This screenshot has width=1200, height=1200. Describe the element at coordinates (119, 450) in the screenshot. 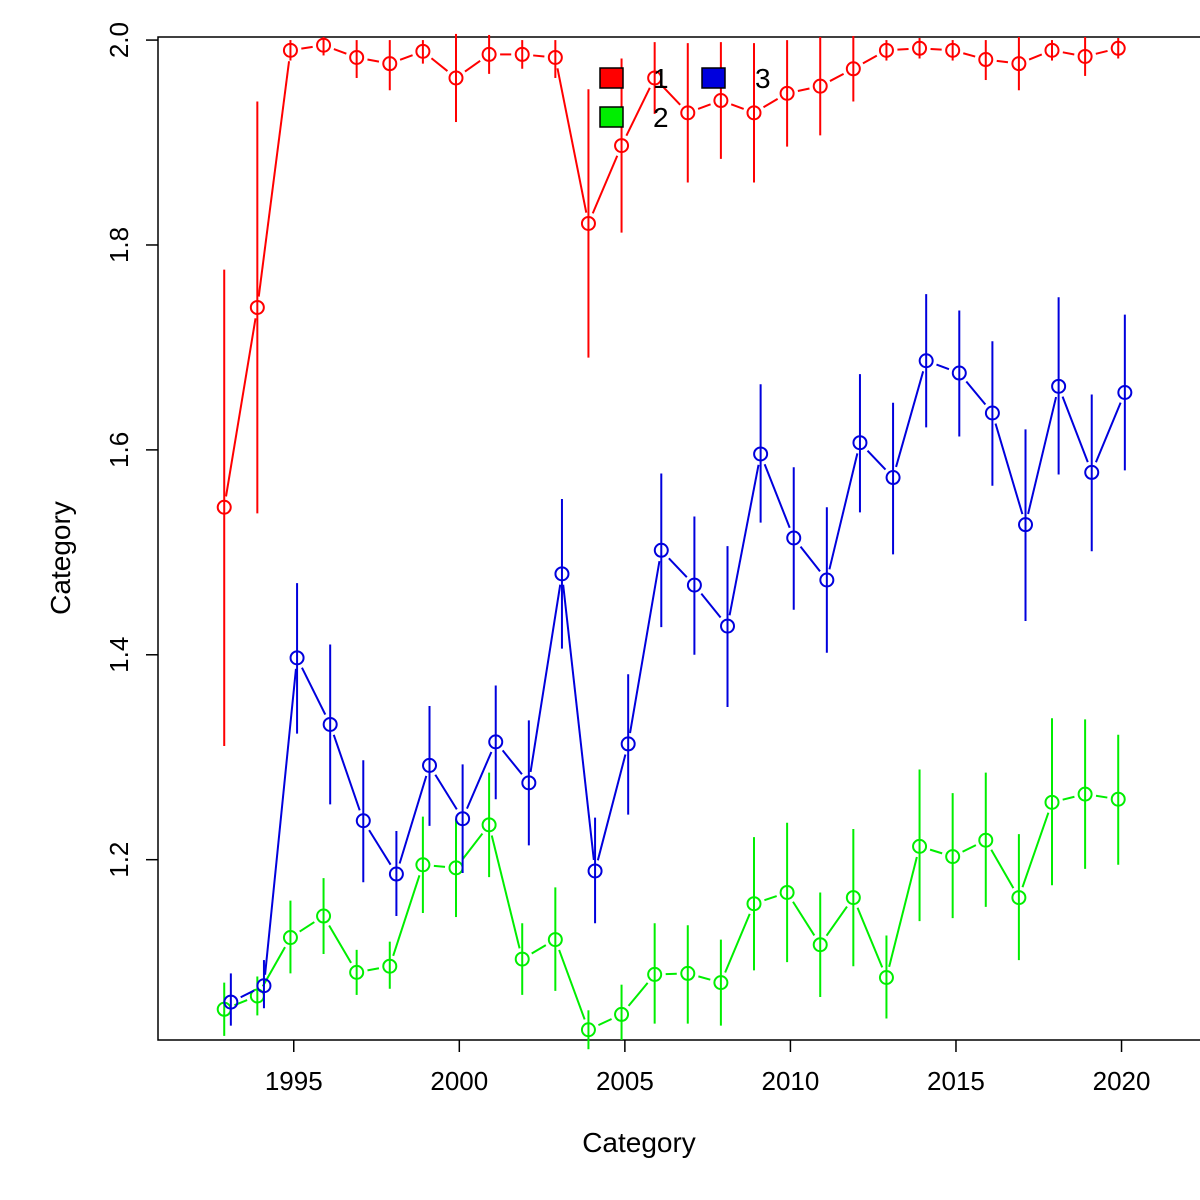

I see `y-tick-label: 1.6` at that location.